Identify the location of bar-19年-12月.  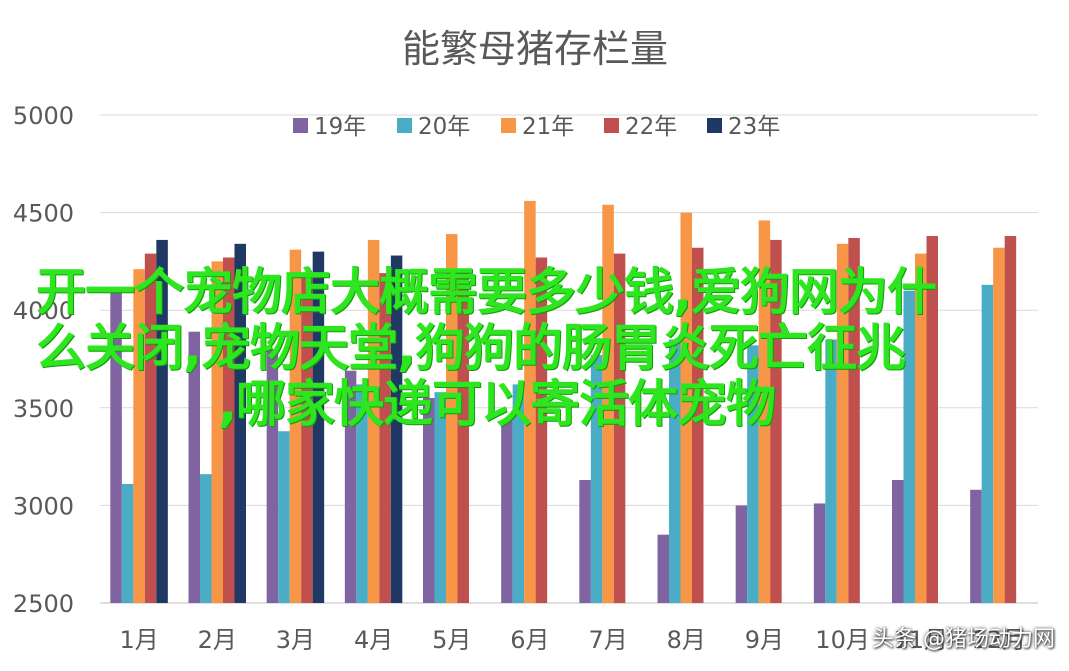
(976, 546).